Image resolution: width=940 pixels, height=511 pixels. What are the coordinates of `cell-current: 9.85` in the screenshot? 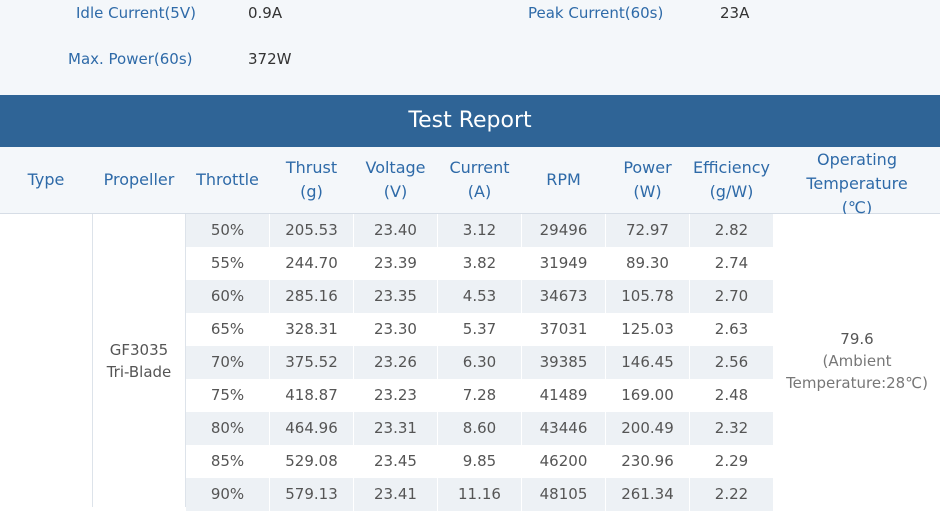 It's located at (480, 461).